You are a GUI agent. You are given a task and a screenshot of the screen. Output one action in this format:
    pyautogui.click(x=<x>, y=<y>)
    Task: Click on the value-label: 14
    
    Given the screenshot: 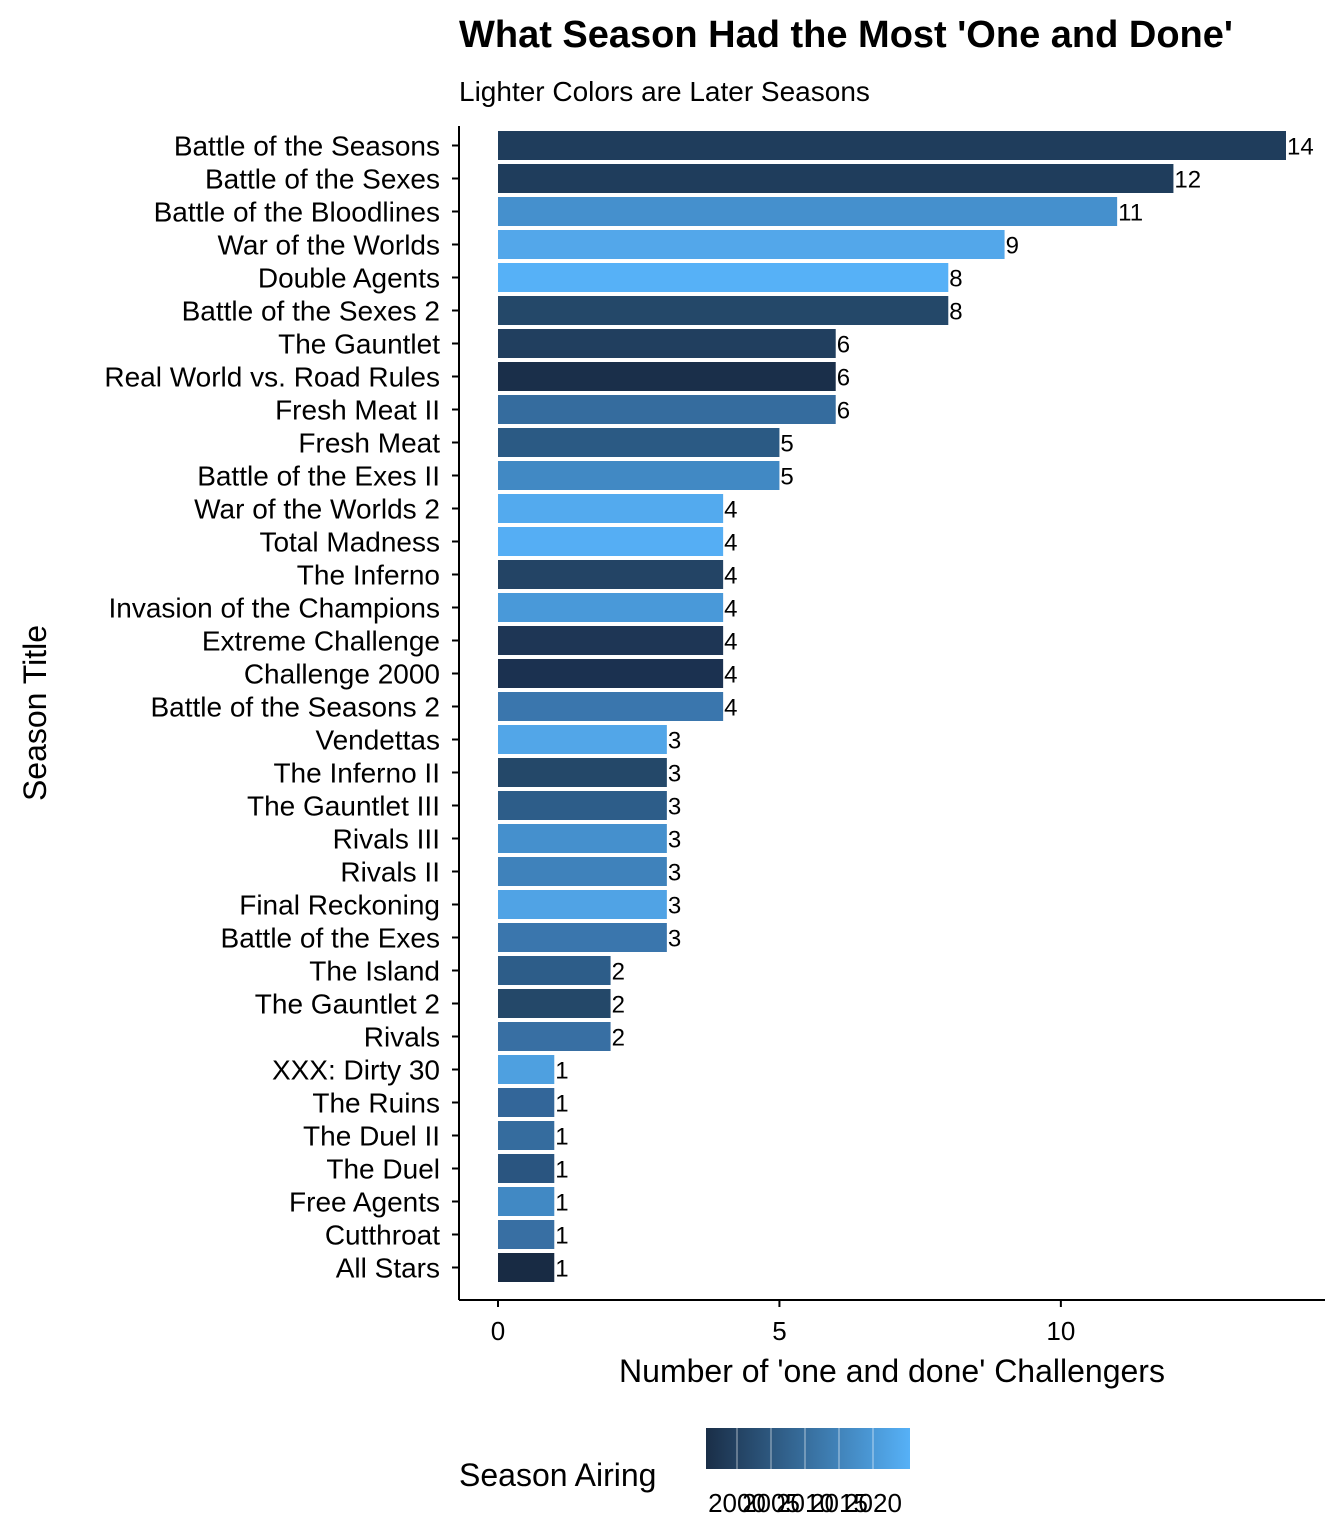 What is the action you would take?
    pyautogui.click(x=1300, y=147)
    